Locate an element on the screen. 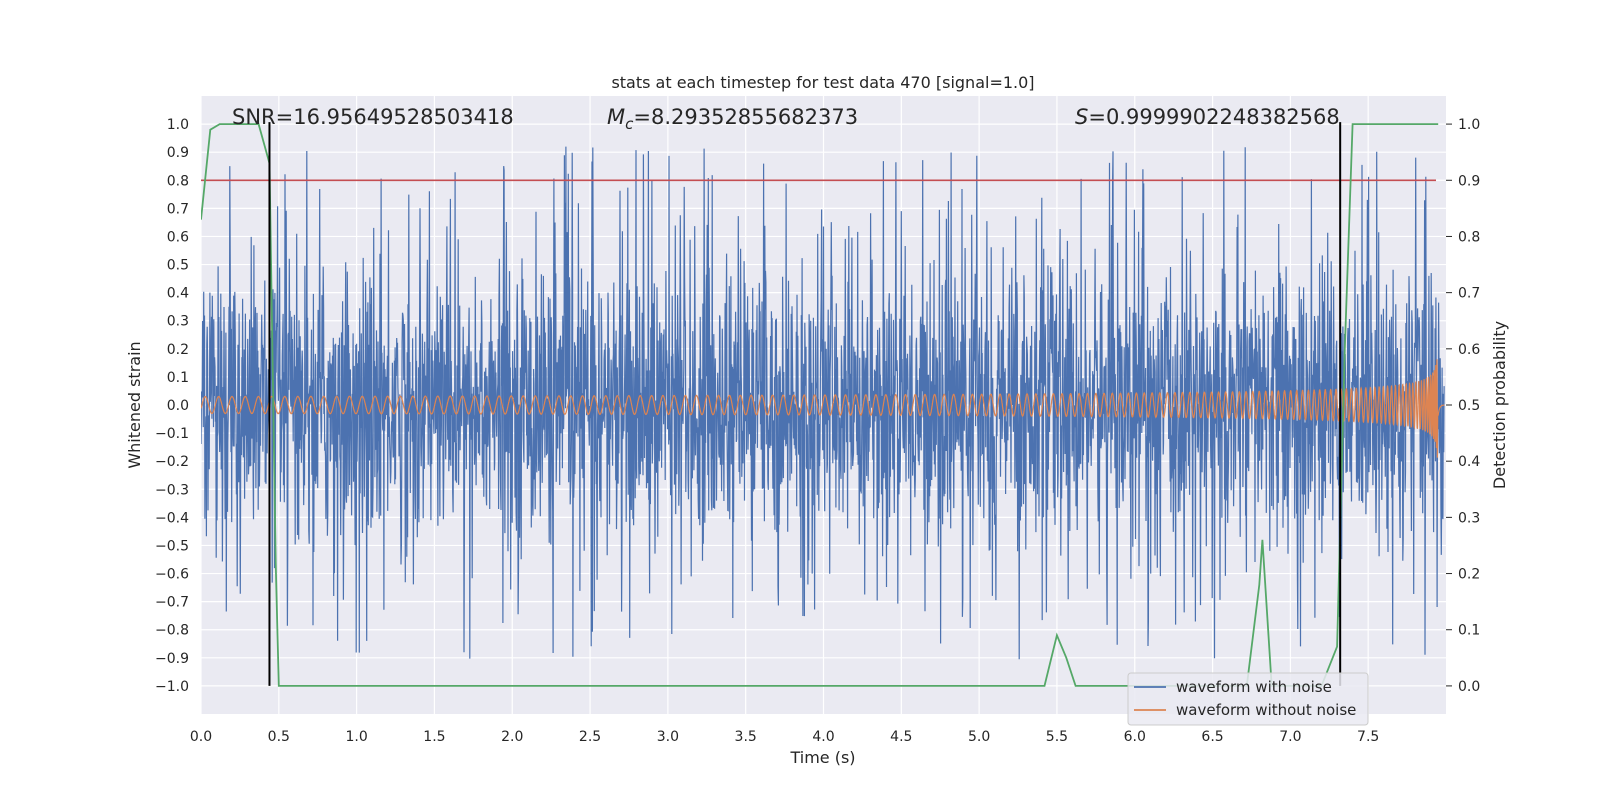 The width and height of the screenshot is (1600, 800). y-tick-label: 0.6 is located at coordinates (178, 237).